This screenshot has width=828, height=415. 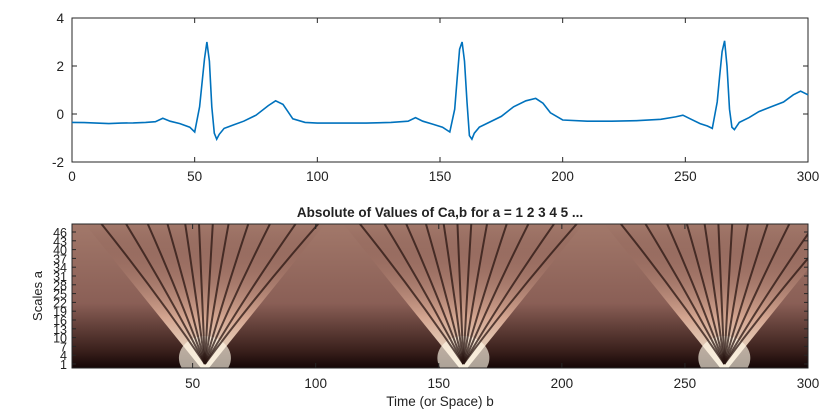 What do you see at coordinates (562, 176) in the screenshot?
I see `signal-x-tick-label: 200` at bounding box center [562, 176].